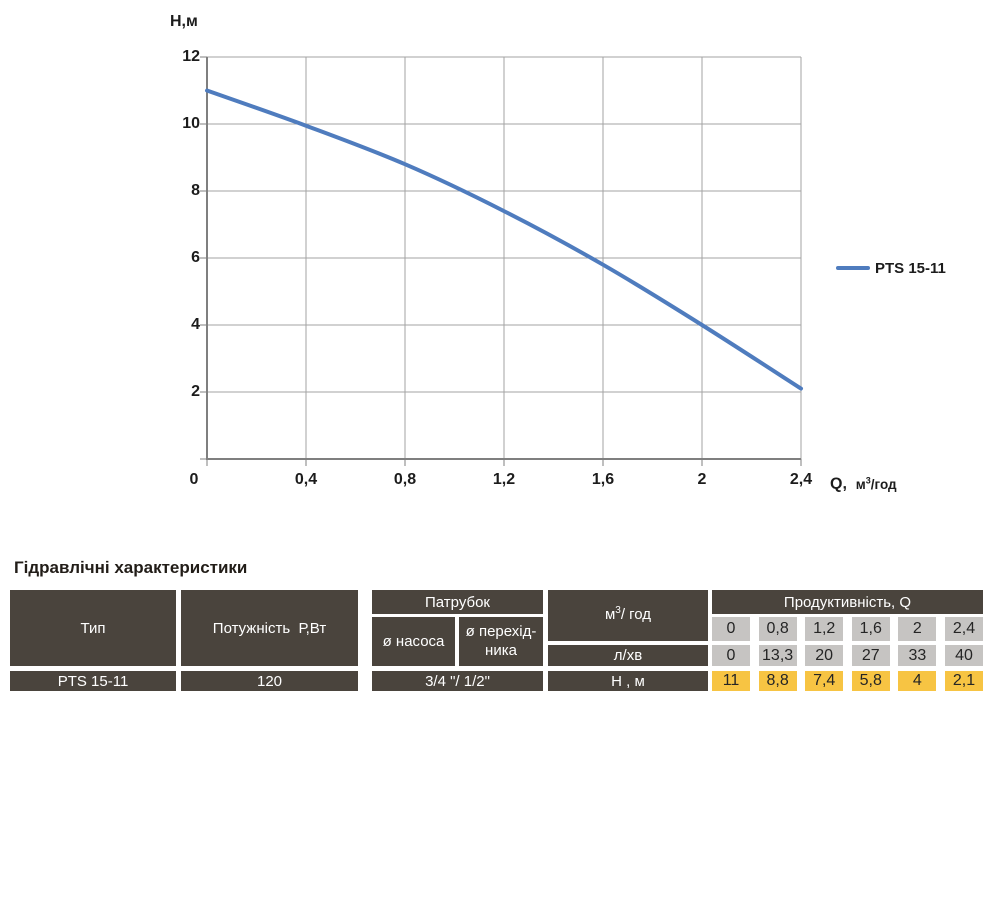 This screenshot has height=910, width=1000. Describe the element at coordinates (847, 629) in the screenshot. I see `row-flow-m3h: 0 0,8 1,2 1,6 2 2,4` at that location.